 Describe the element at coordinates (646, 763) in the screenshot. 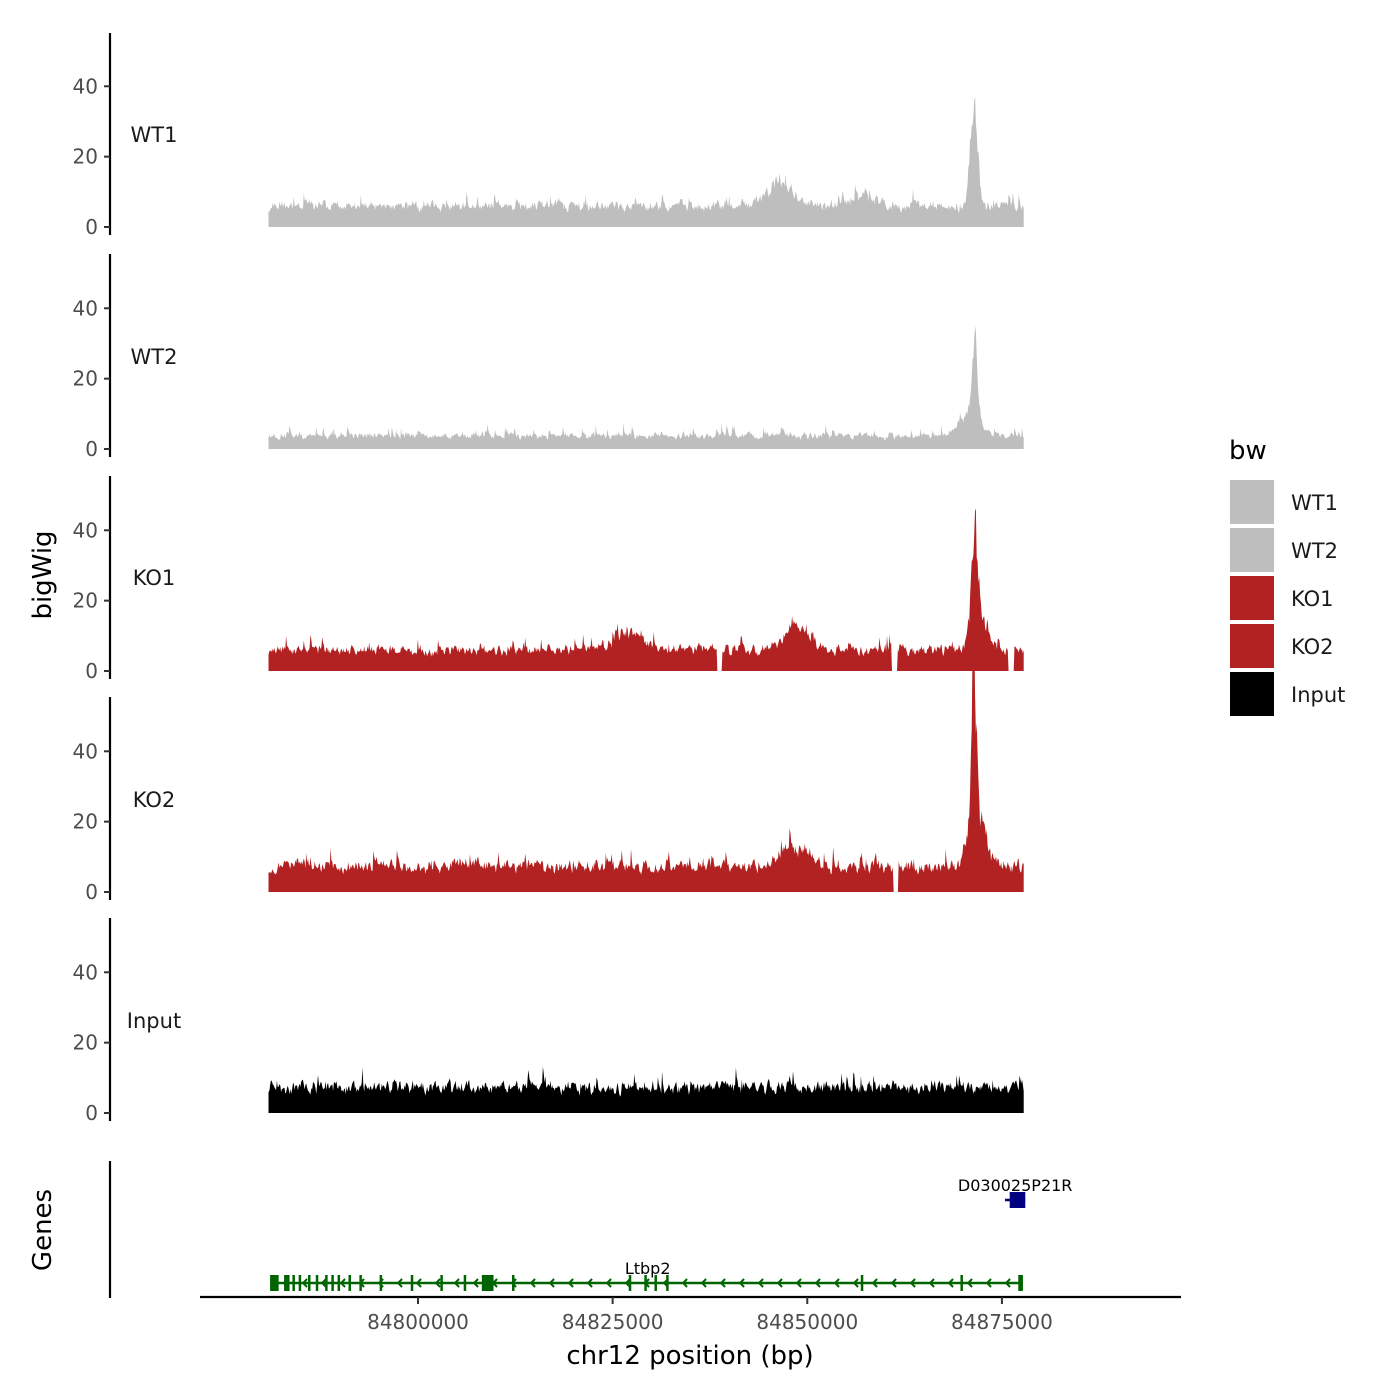

I see `coverage-area-ko2` at that location.